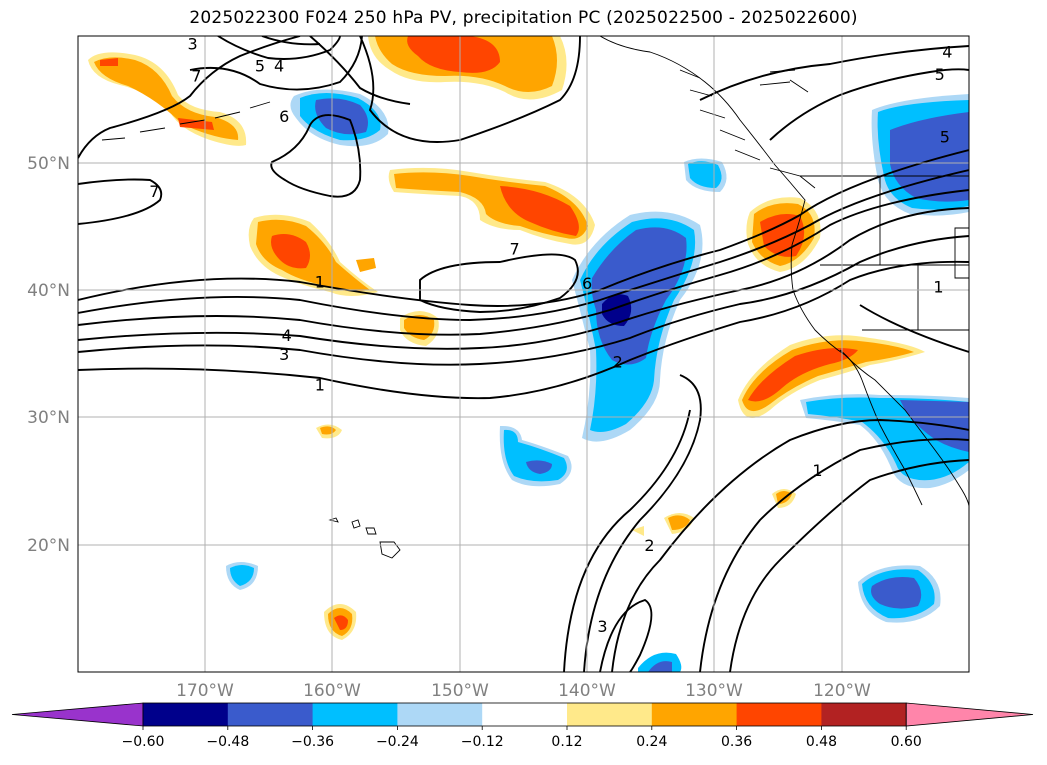 This screenshot has height=765, width=1047. What do you see at coordinates (48, 355) in the screenshot?
I see `latitude-labels: 50°N 40°N 30°N 20°N` at bounding box center [48, 355].